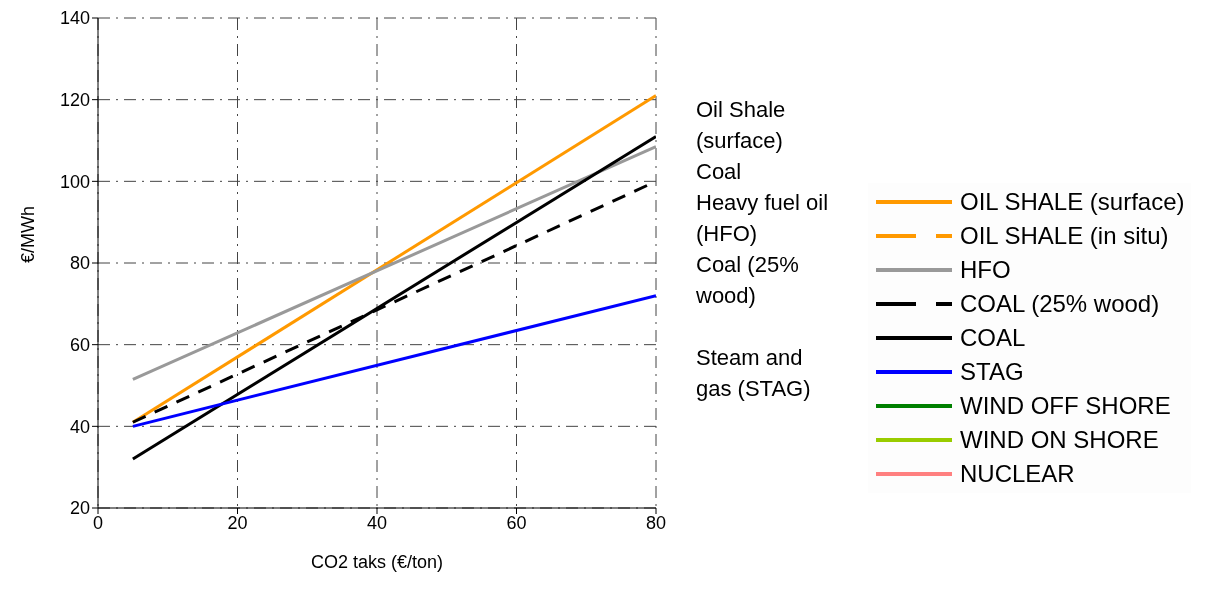 This screenshot has height=596, width=1221. What do you see at coordinates (754, 373) in the screenshot?
I see `text: Steam and gas (STAG)` at bounding box center [754, 373].